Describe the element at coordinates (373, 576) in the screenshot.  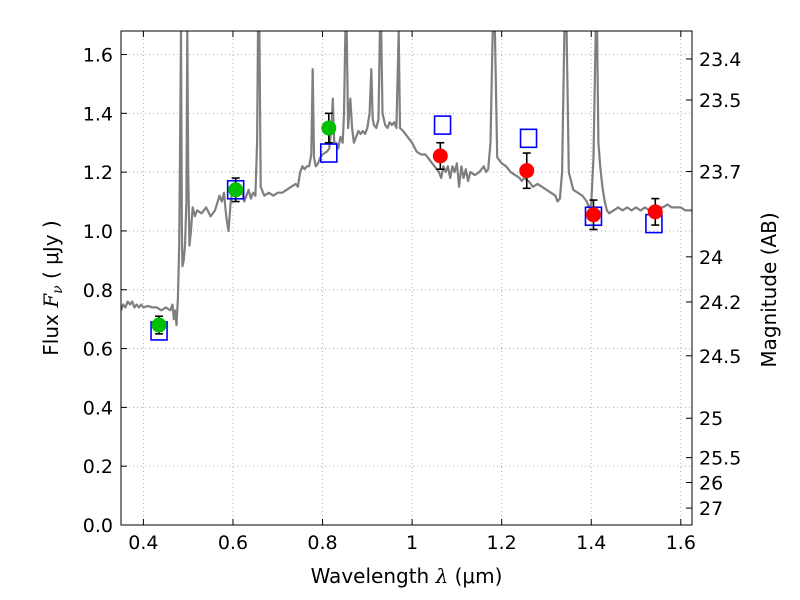
I see `x-axis-label-text: Wavelength` at that location.